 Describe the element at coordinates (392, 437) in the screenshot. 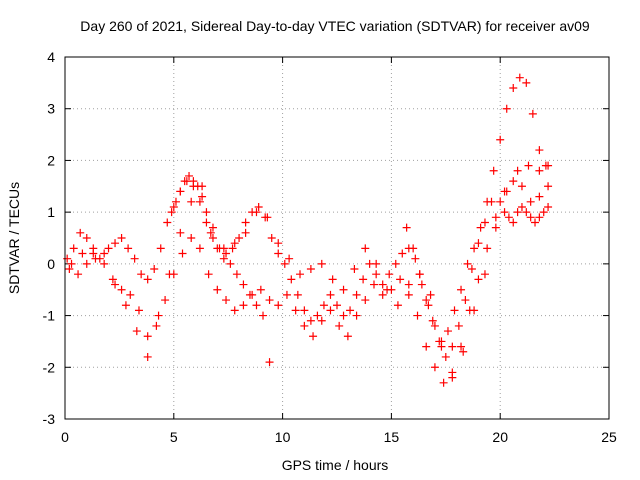

I see `x-tick-label: 15` at that location.